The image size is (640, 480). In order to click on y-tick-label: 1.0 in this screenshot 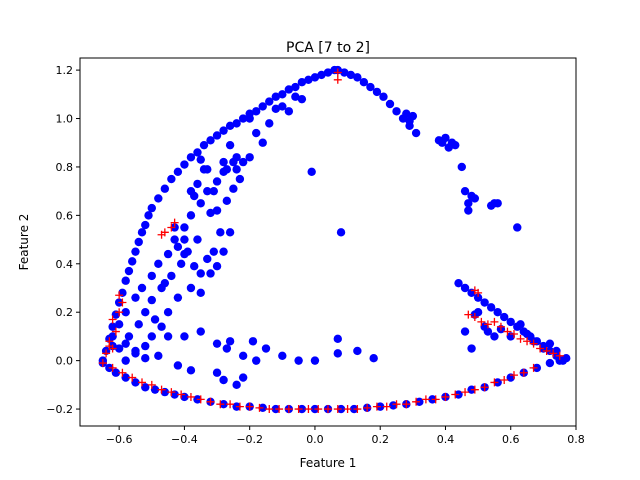, I will do `click(65, 119)`.